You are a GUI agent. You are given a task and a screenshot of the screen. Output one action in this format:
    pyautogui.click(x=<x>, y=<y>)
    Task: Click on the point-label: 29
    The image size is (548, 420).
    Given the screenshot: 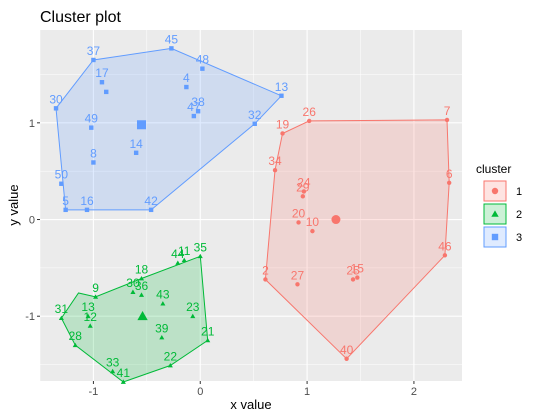 What is the action you would take?
    pyautogui.click(x=303, y=187)
    